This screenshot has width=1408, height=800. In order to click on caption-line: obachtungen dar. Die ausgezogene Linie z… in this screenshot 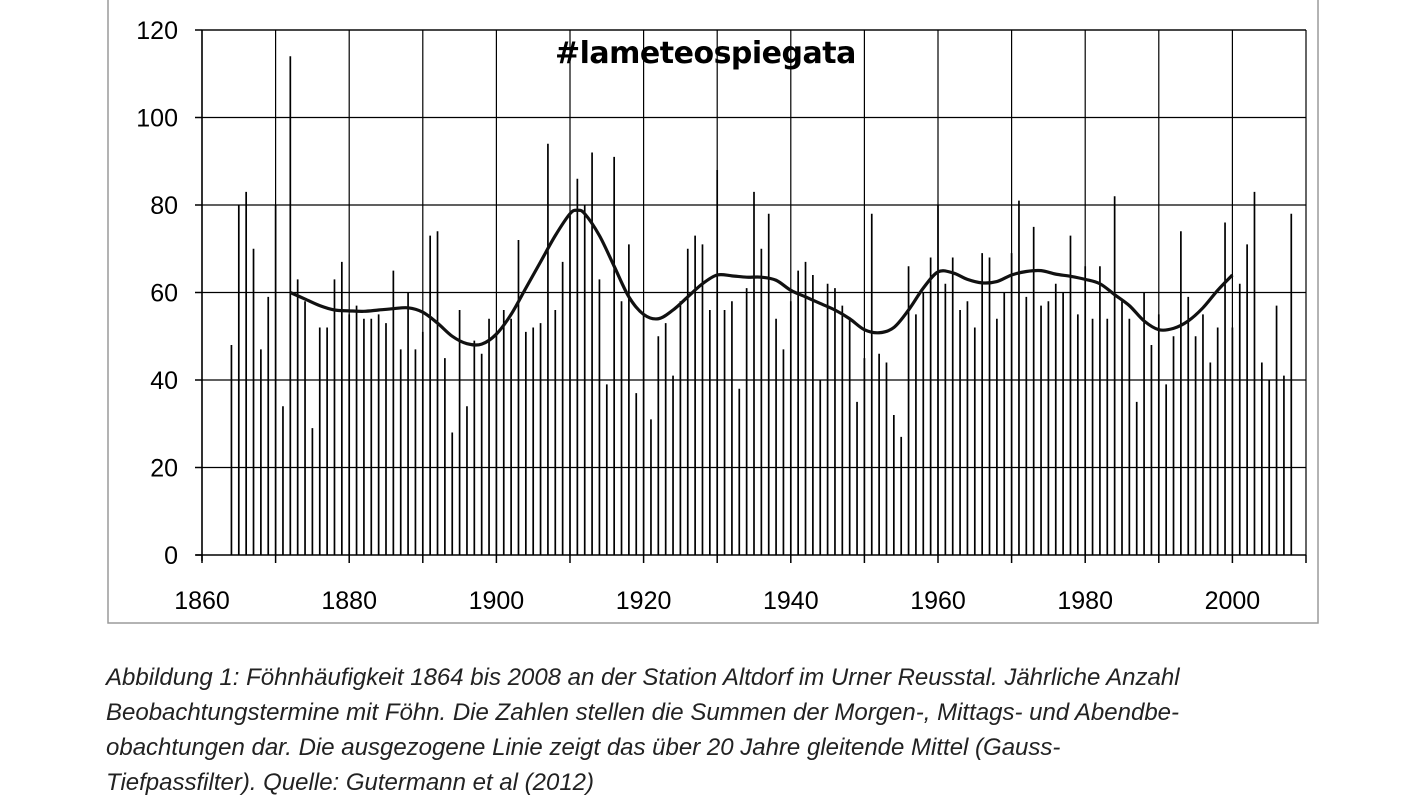, I will do `click(583, 747)`.